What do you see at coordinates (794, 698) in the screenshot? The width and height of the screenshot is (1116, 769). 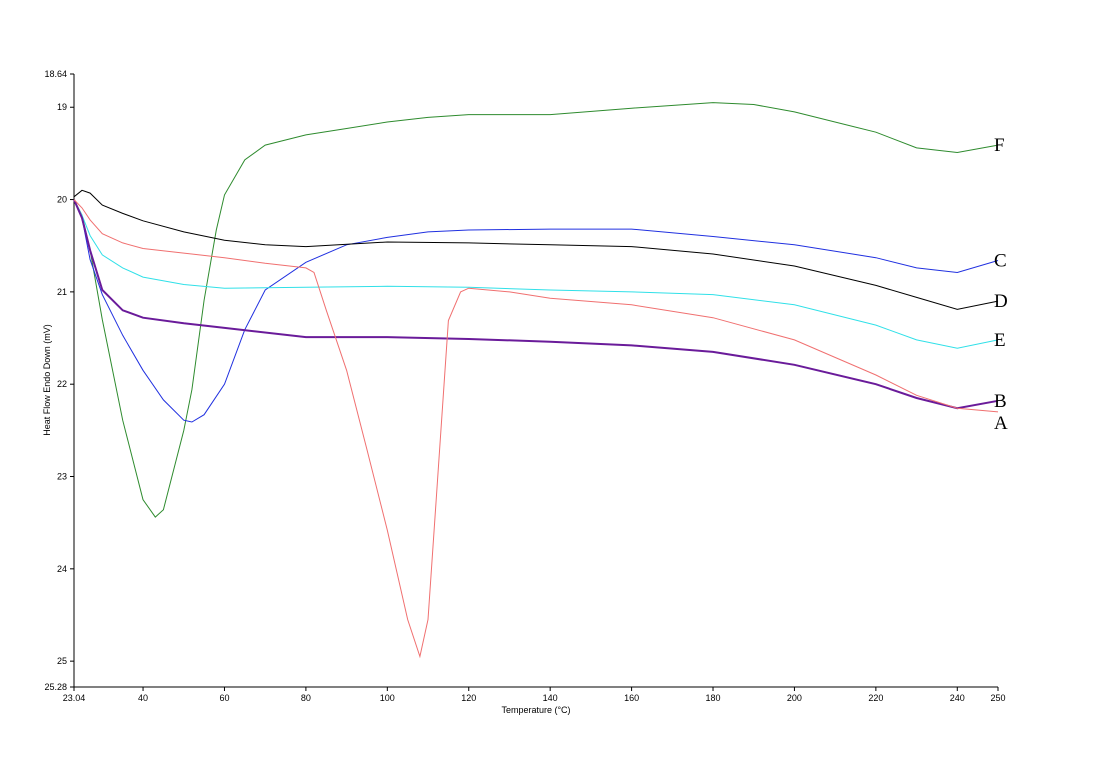 I see `x-tick-label: 200` at bounding box center [794, 698].